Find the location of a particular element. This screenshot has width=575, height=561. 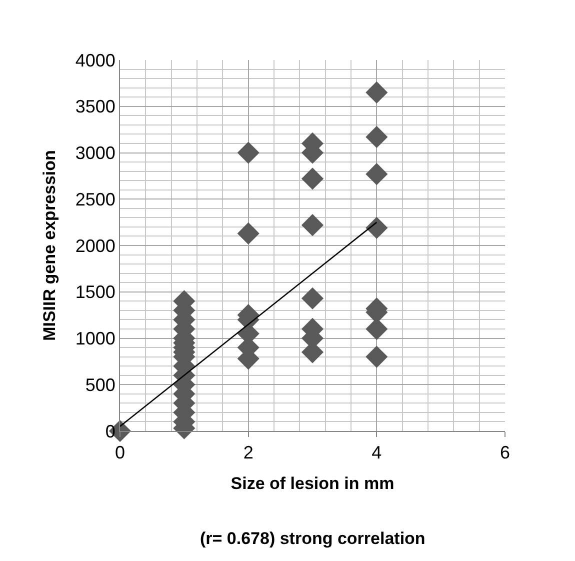

x-axis-title: Size of lesion in mm is located at coordinates (312, 483).